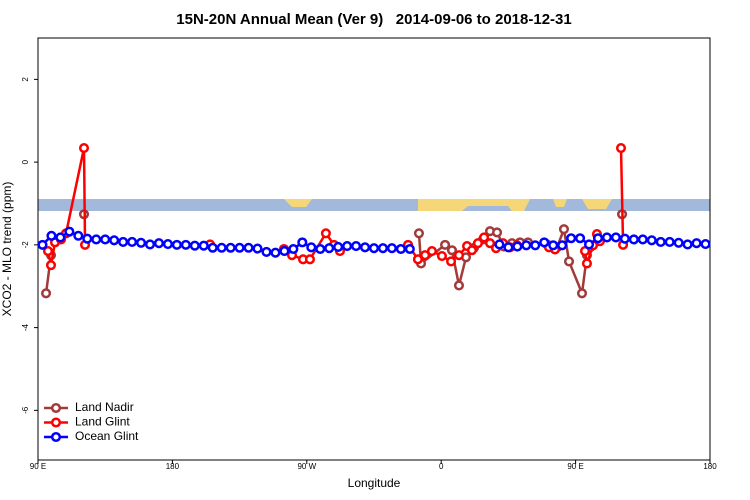 This screenshot has height=500, width=750. Describe the element at coordinates (102, 422) in the screenshot. I see `legend-label: Land Glint` at that location.